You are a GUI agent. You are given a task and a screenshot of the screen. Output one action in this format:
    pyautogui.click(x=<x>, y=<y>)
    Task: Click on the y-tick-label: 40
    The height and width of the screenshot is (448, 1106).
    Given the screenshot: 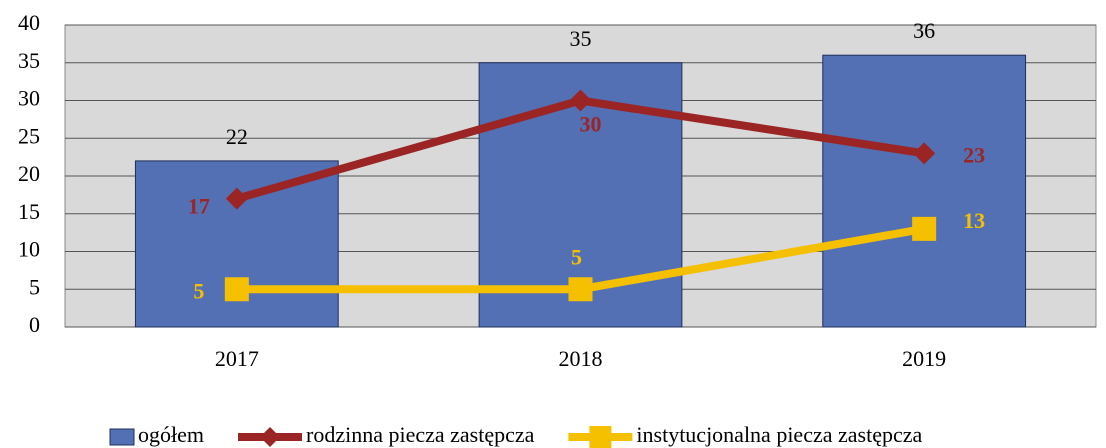 What is the action you would take?
    pyautogui.click(x=29, y=22)
    